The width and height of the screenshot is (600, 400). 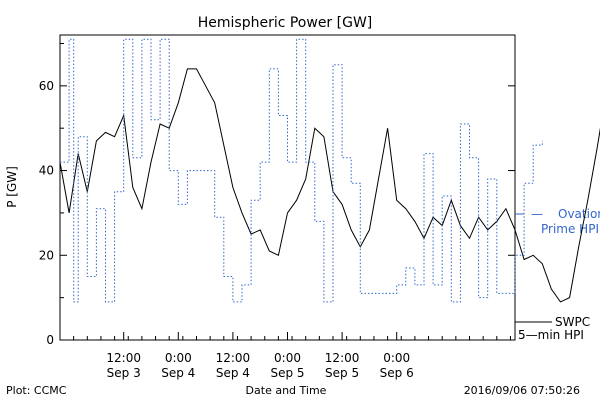 I want to click on y-tick-label: 40, so click(x=46, y=171).